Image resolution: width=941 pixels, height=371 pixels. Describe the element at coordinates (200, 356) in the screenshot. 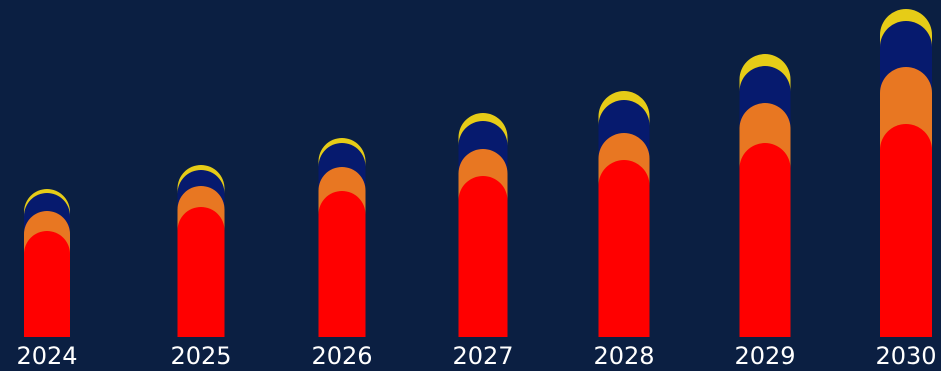

I see `x-tick-label-2025: 2025` at that location.